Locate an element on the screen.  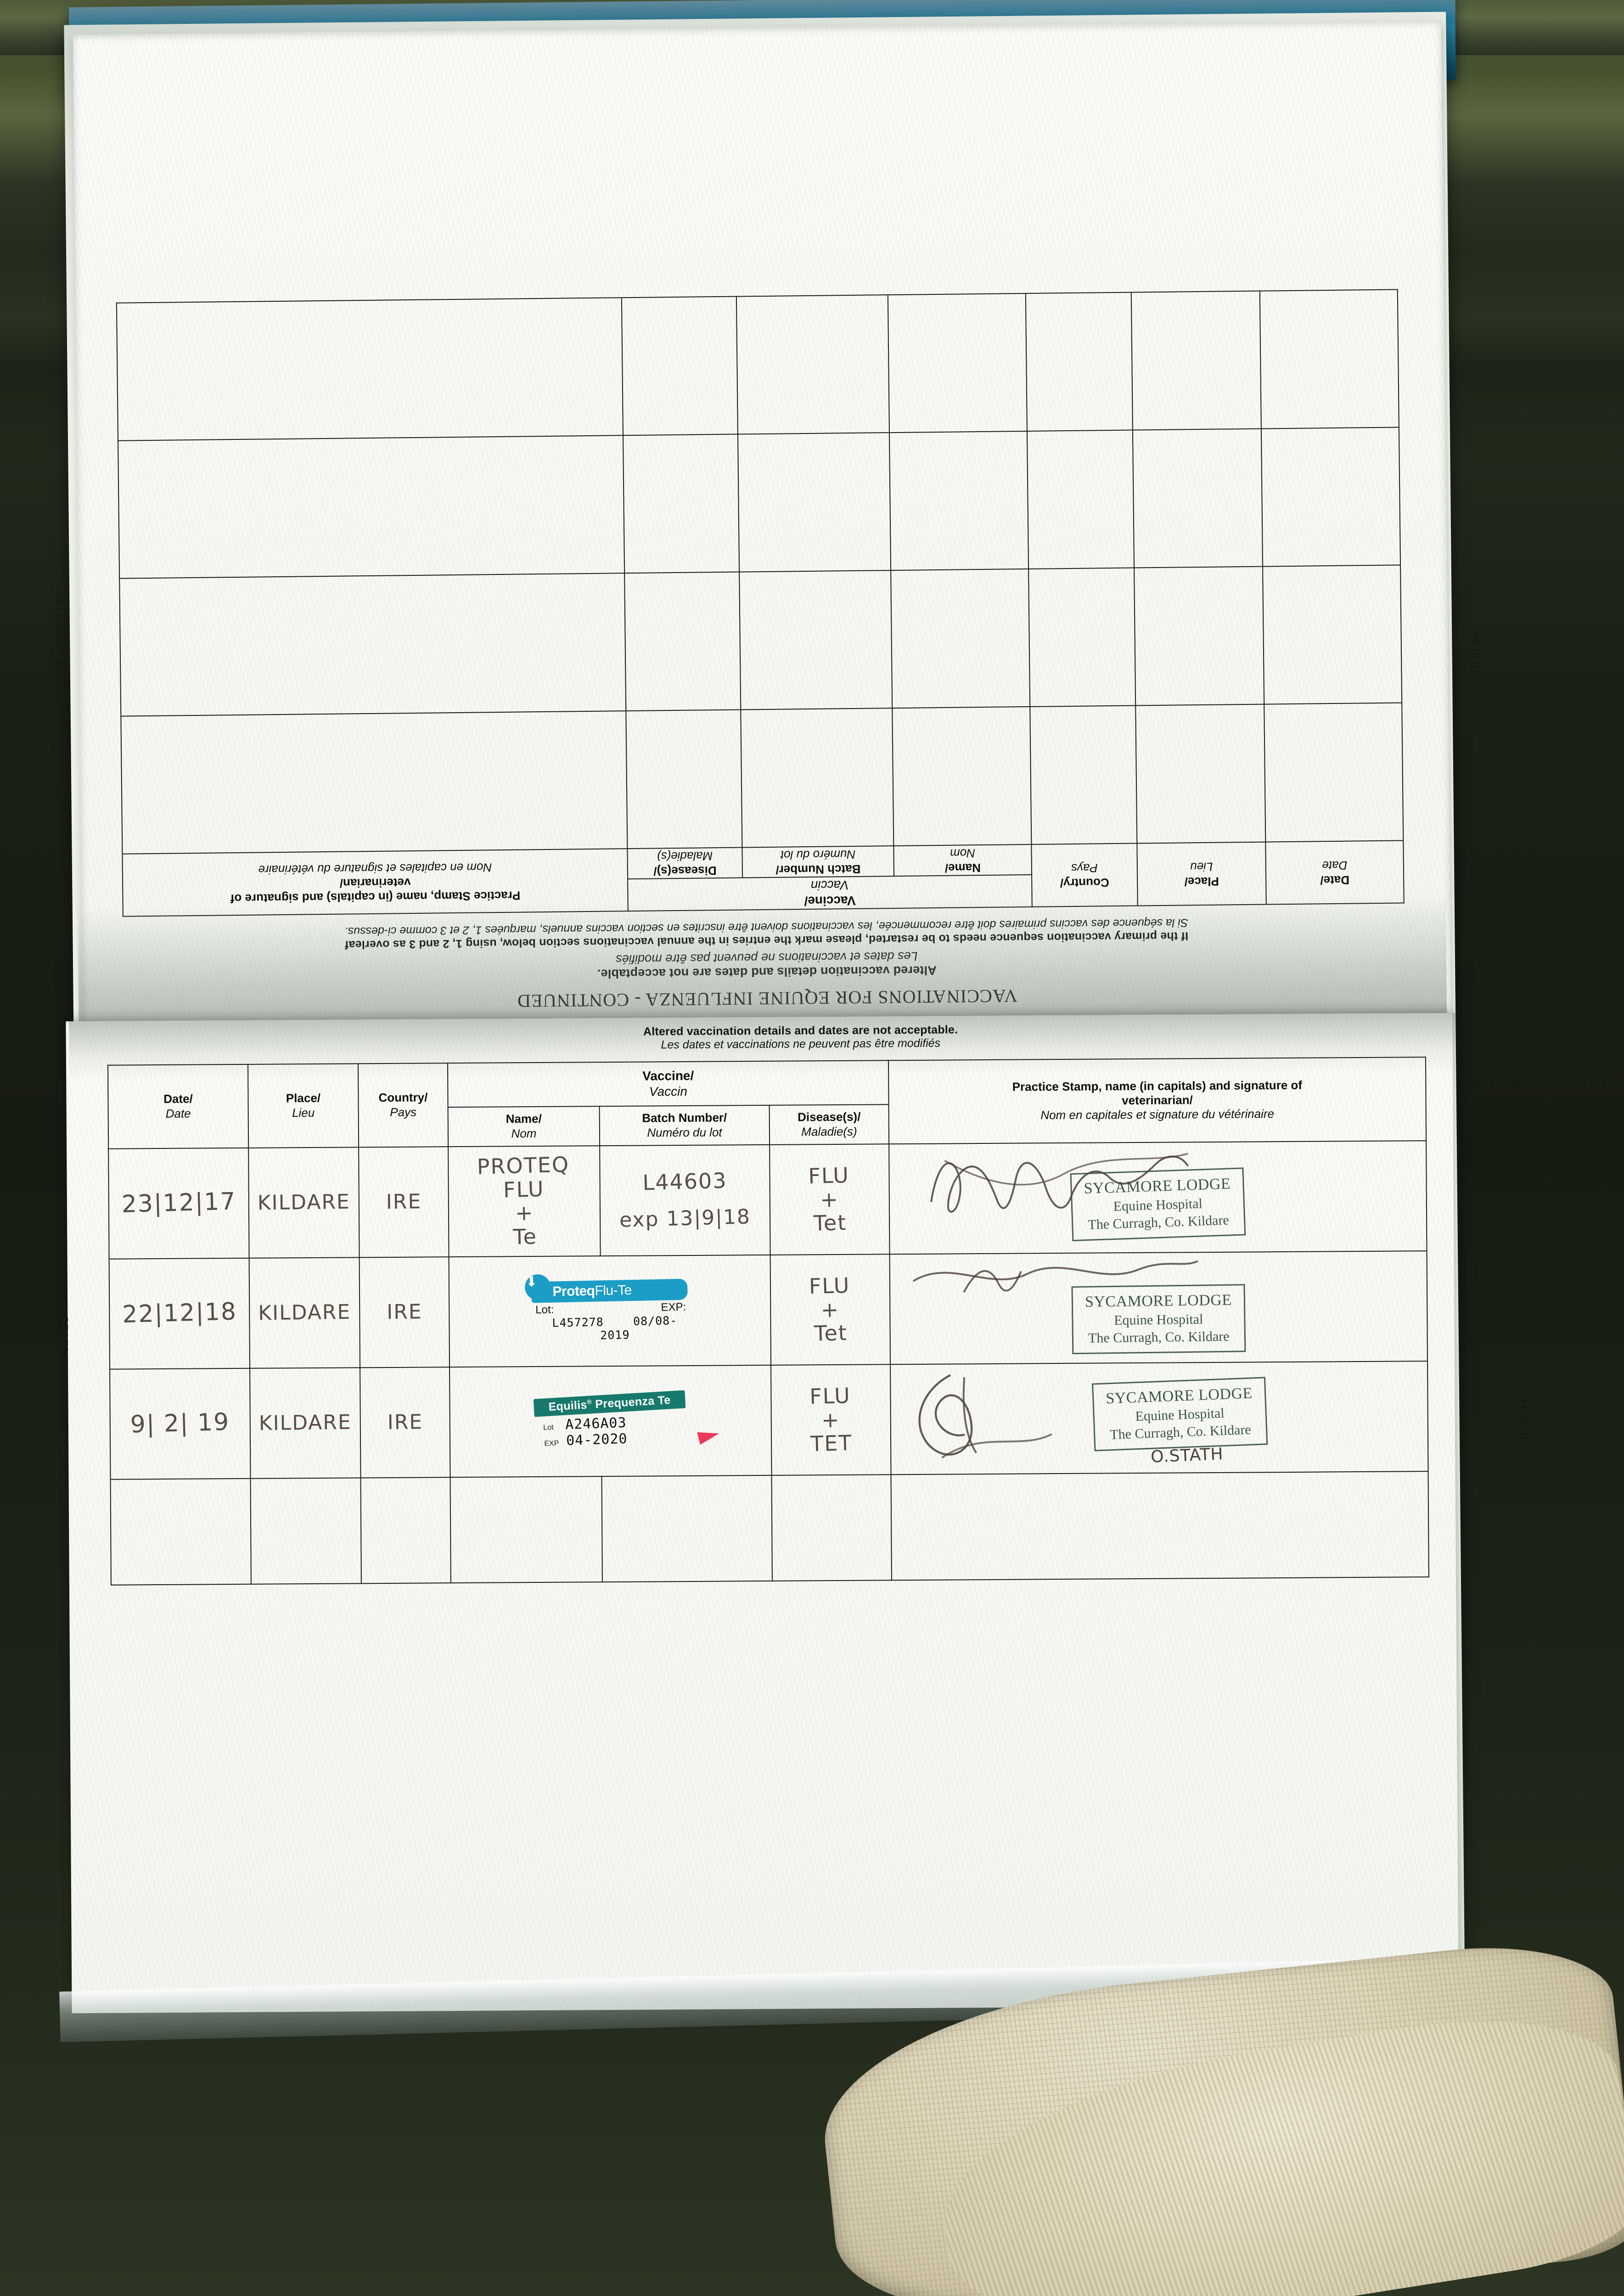
header-vaccine: Vaccine/ Vaccin is located at coordinates (668, 1084).